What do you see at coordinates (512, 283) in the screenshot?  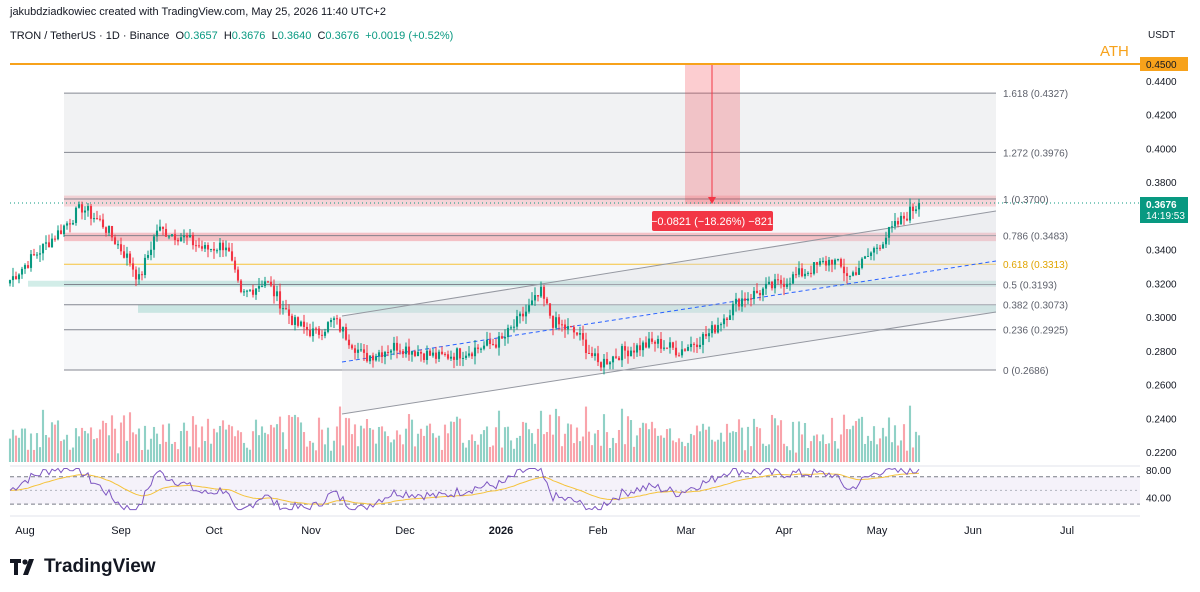 I see `support-zone-upper` at bounding box center [512, 283].